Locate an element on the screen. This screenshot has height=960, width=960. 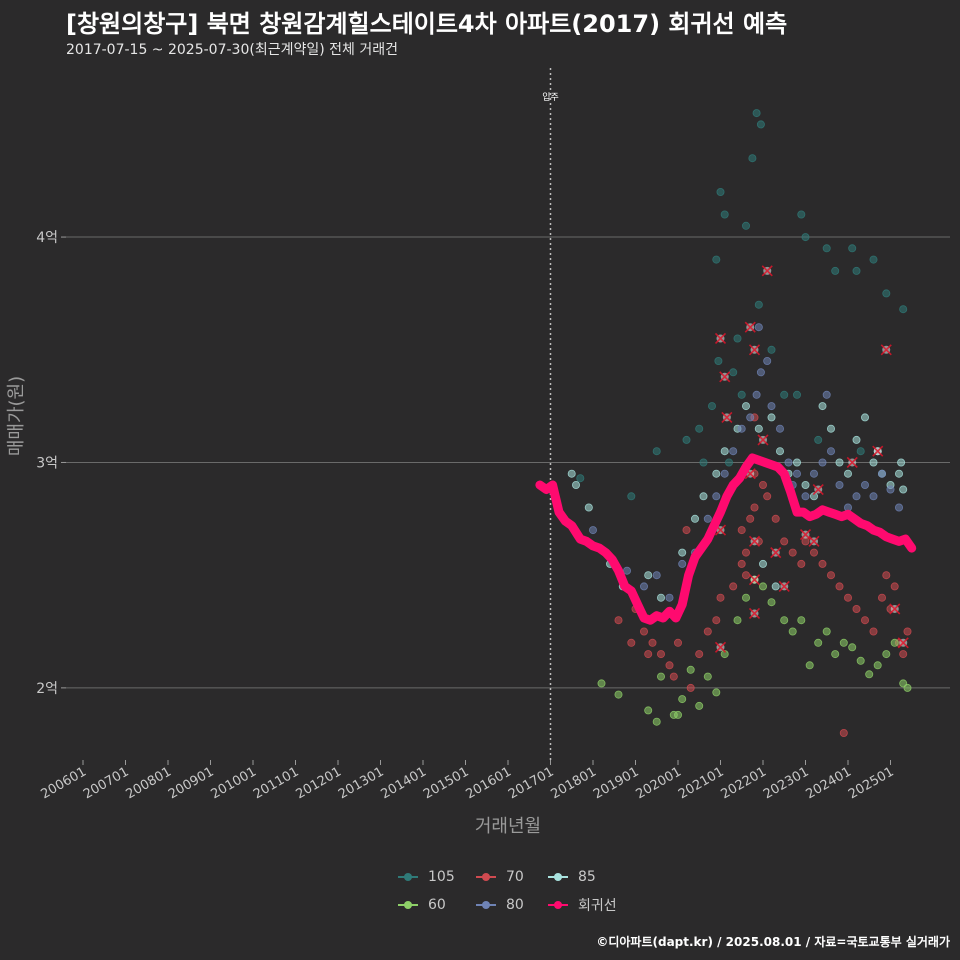
legend-label: 80 is located at coordinates (515, 905).